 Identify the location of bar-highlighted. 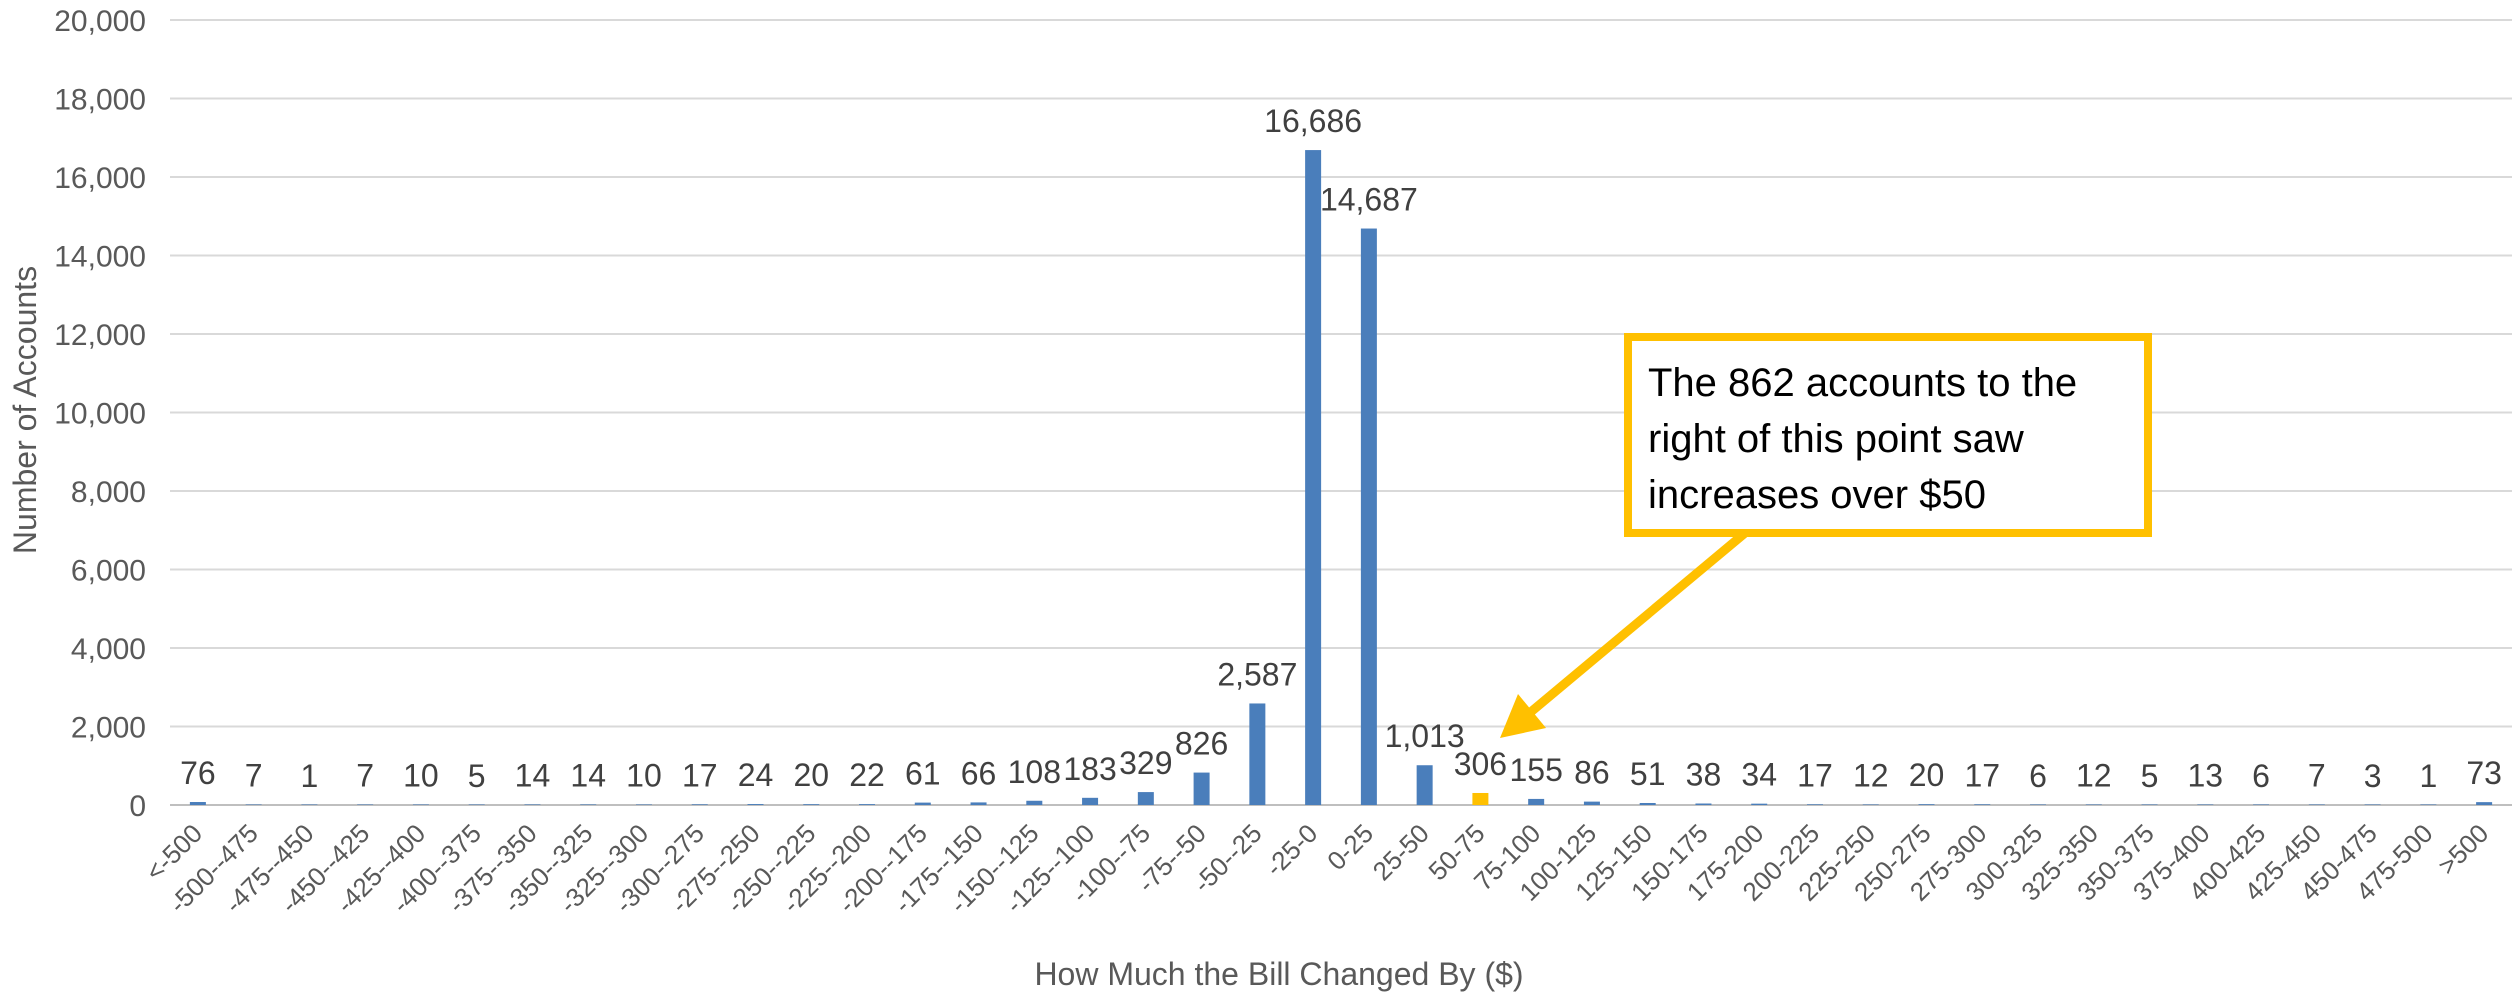
(1480, 798).